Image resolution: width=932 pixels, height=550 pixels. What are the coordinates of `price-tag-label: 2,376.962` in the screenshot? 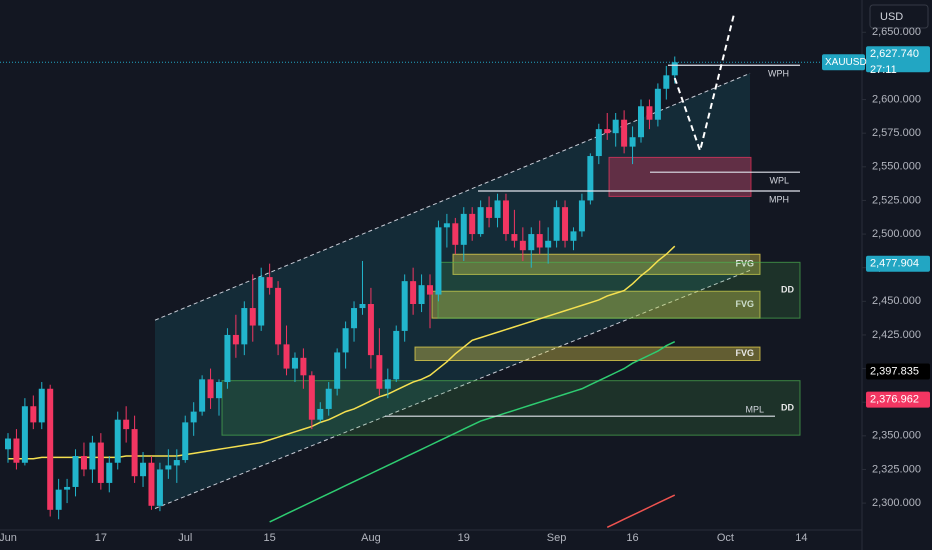 It's located at (894, 399).